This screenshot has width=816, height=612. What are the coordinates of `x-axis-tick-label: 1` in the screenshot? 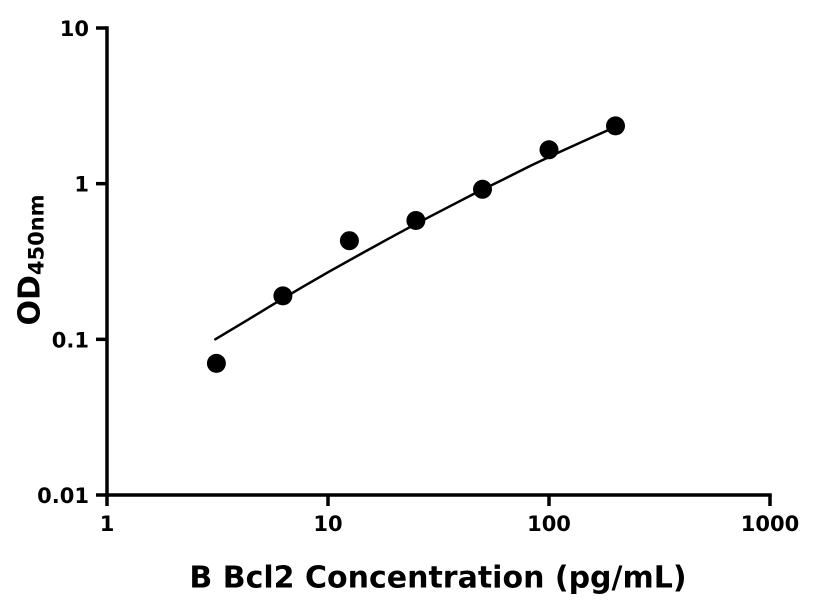 It's located at (107, 524).